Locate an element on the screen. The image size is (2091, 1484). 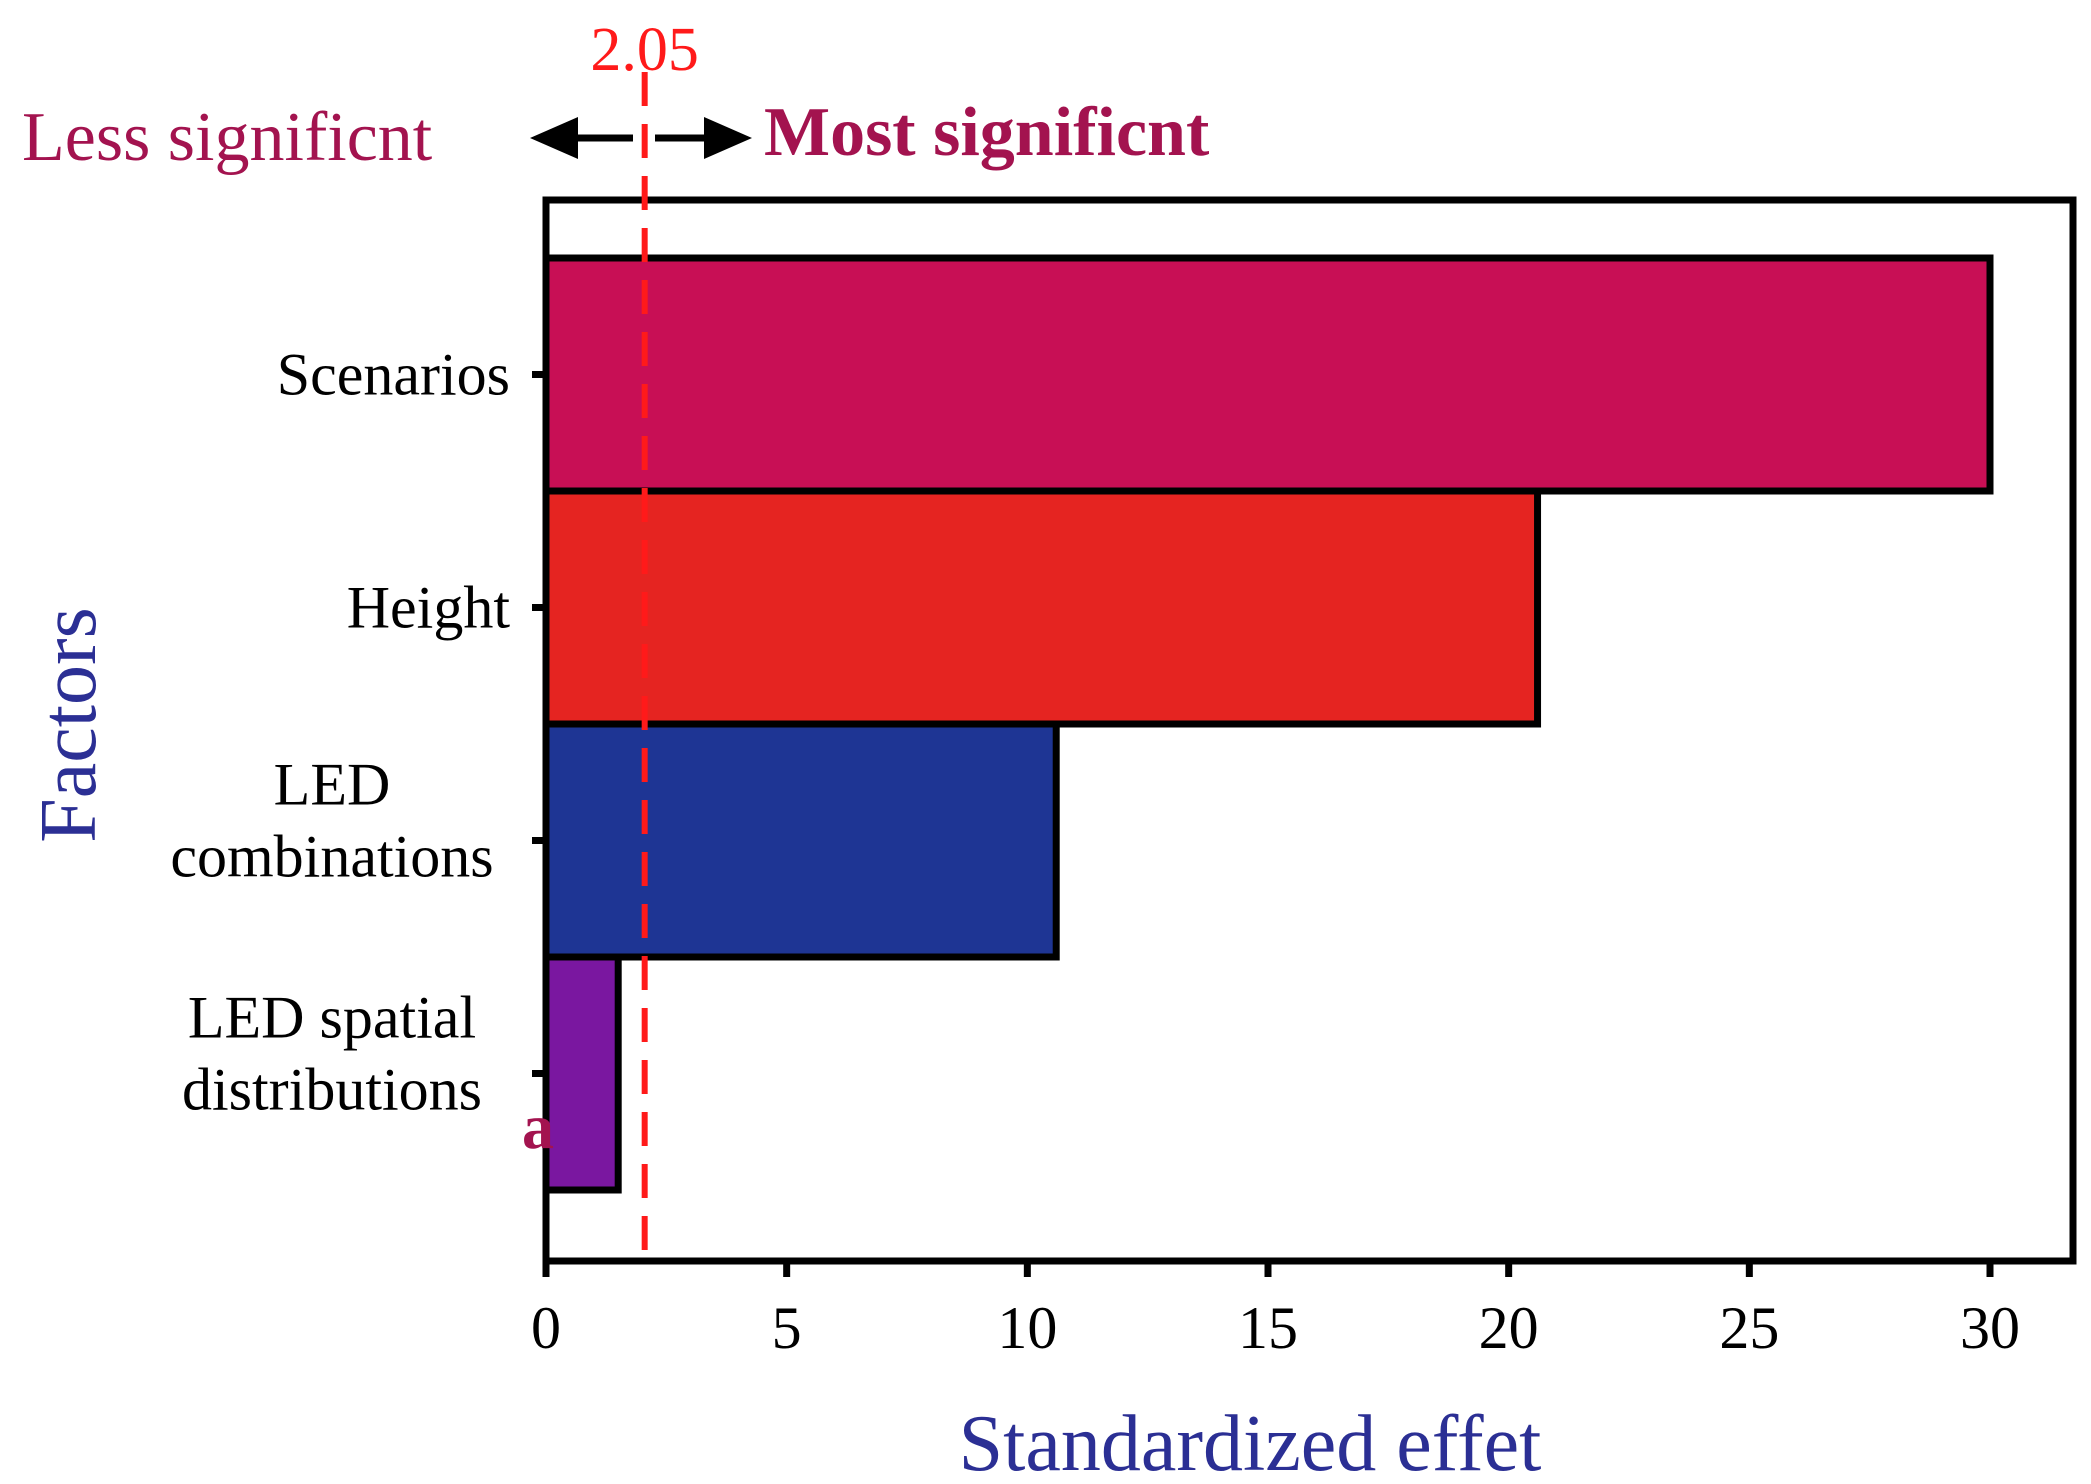
category-label: LED is located at coordinates (332, 785).